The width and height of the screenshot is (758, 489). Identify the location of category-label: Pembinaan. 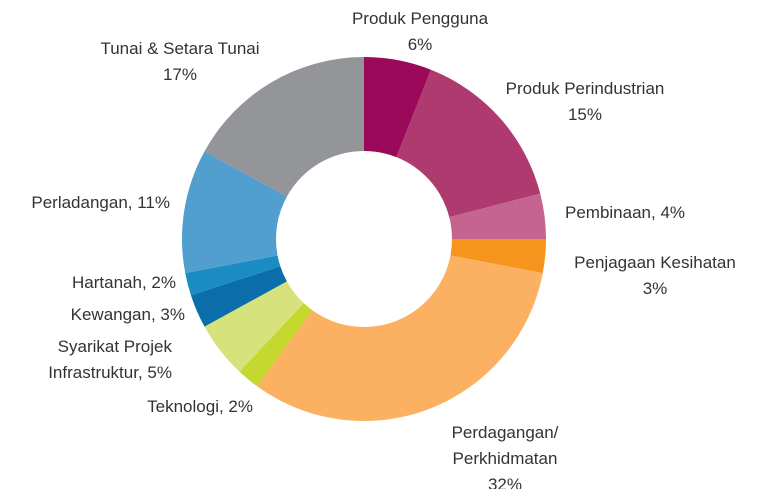
(608, 212).